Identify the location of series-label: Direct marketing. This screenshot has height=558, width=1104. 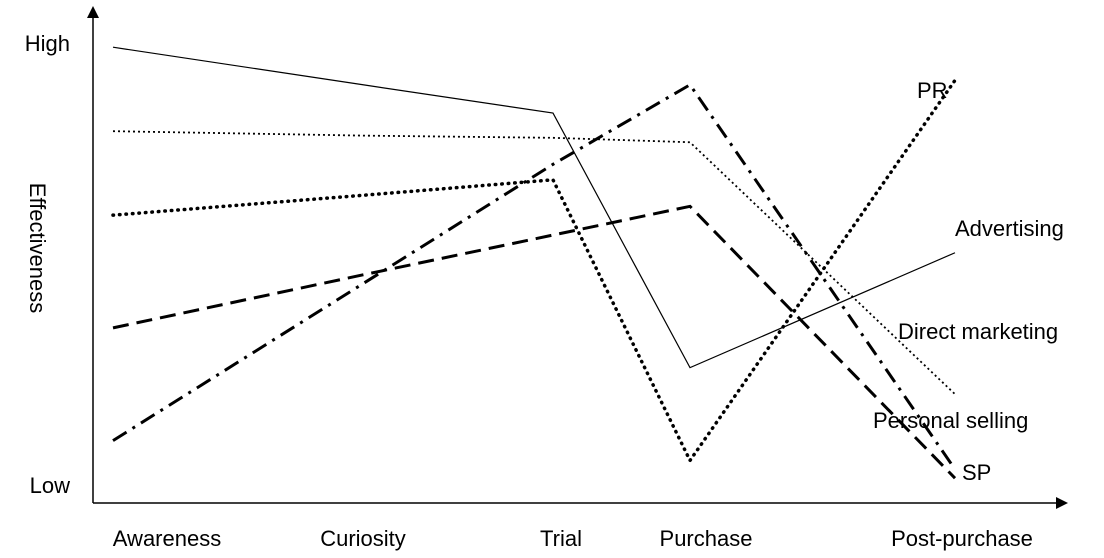
(978, 331).